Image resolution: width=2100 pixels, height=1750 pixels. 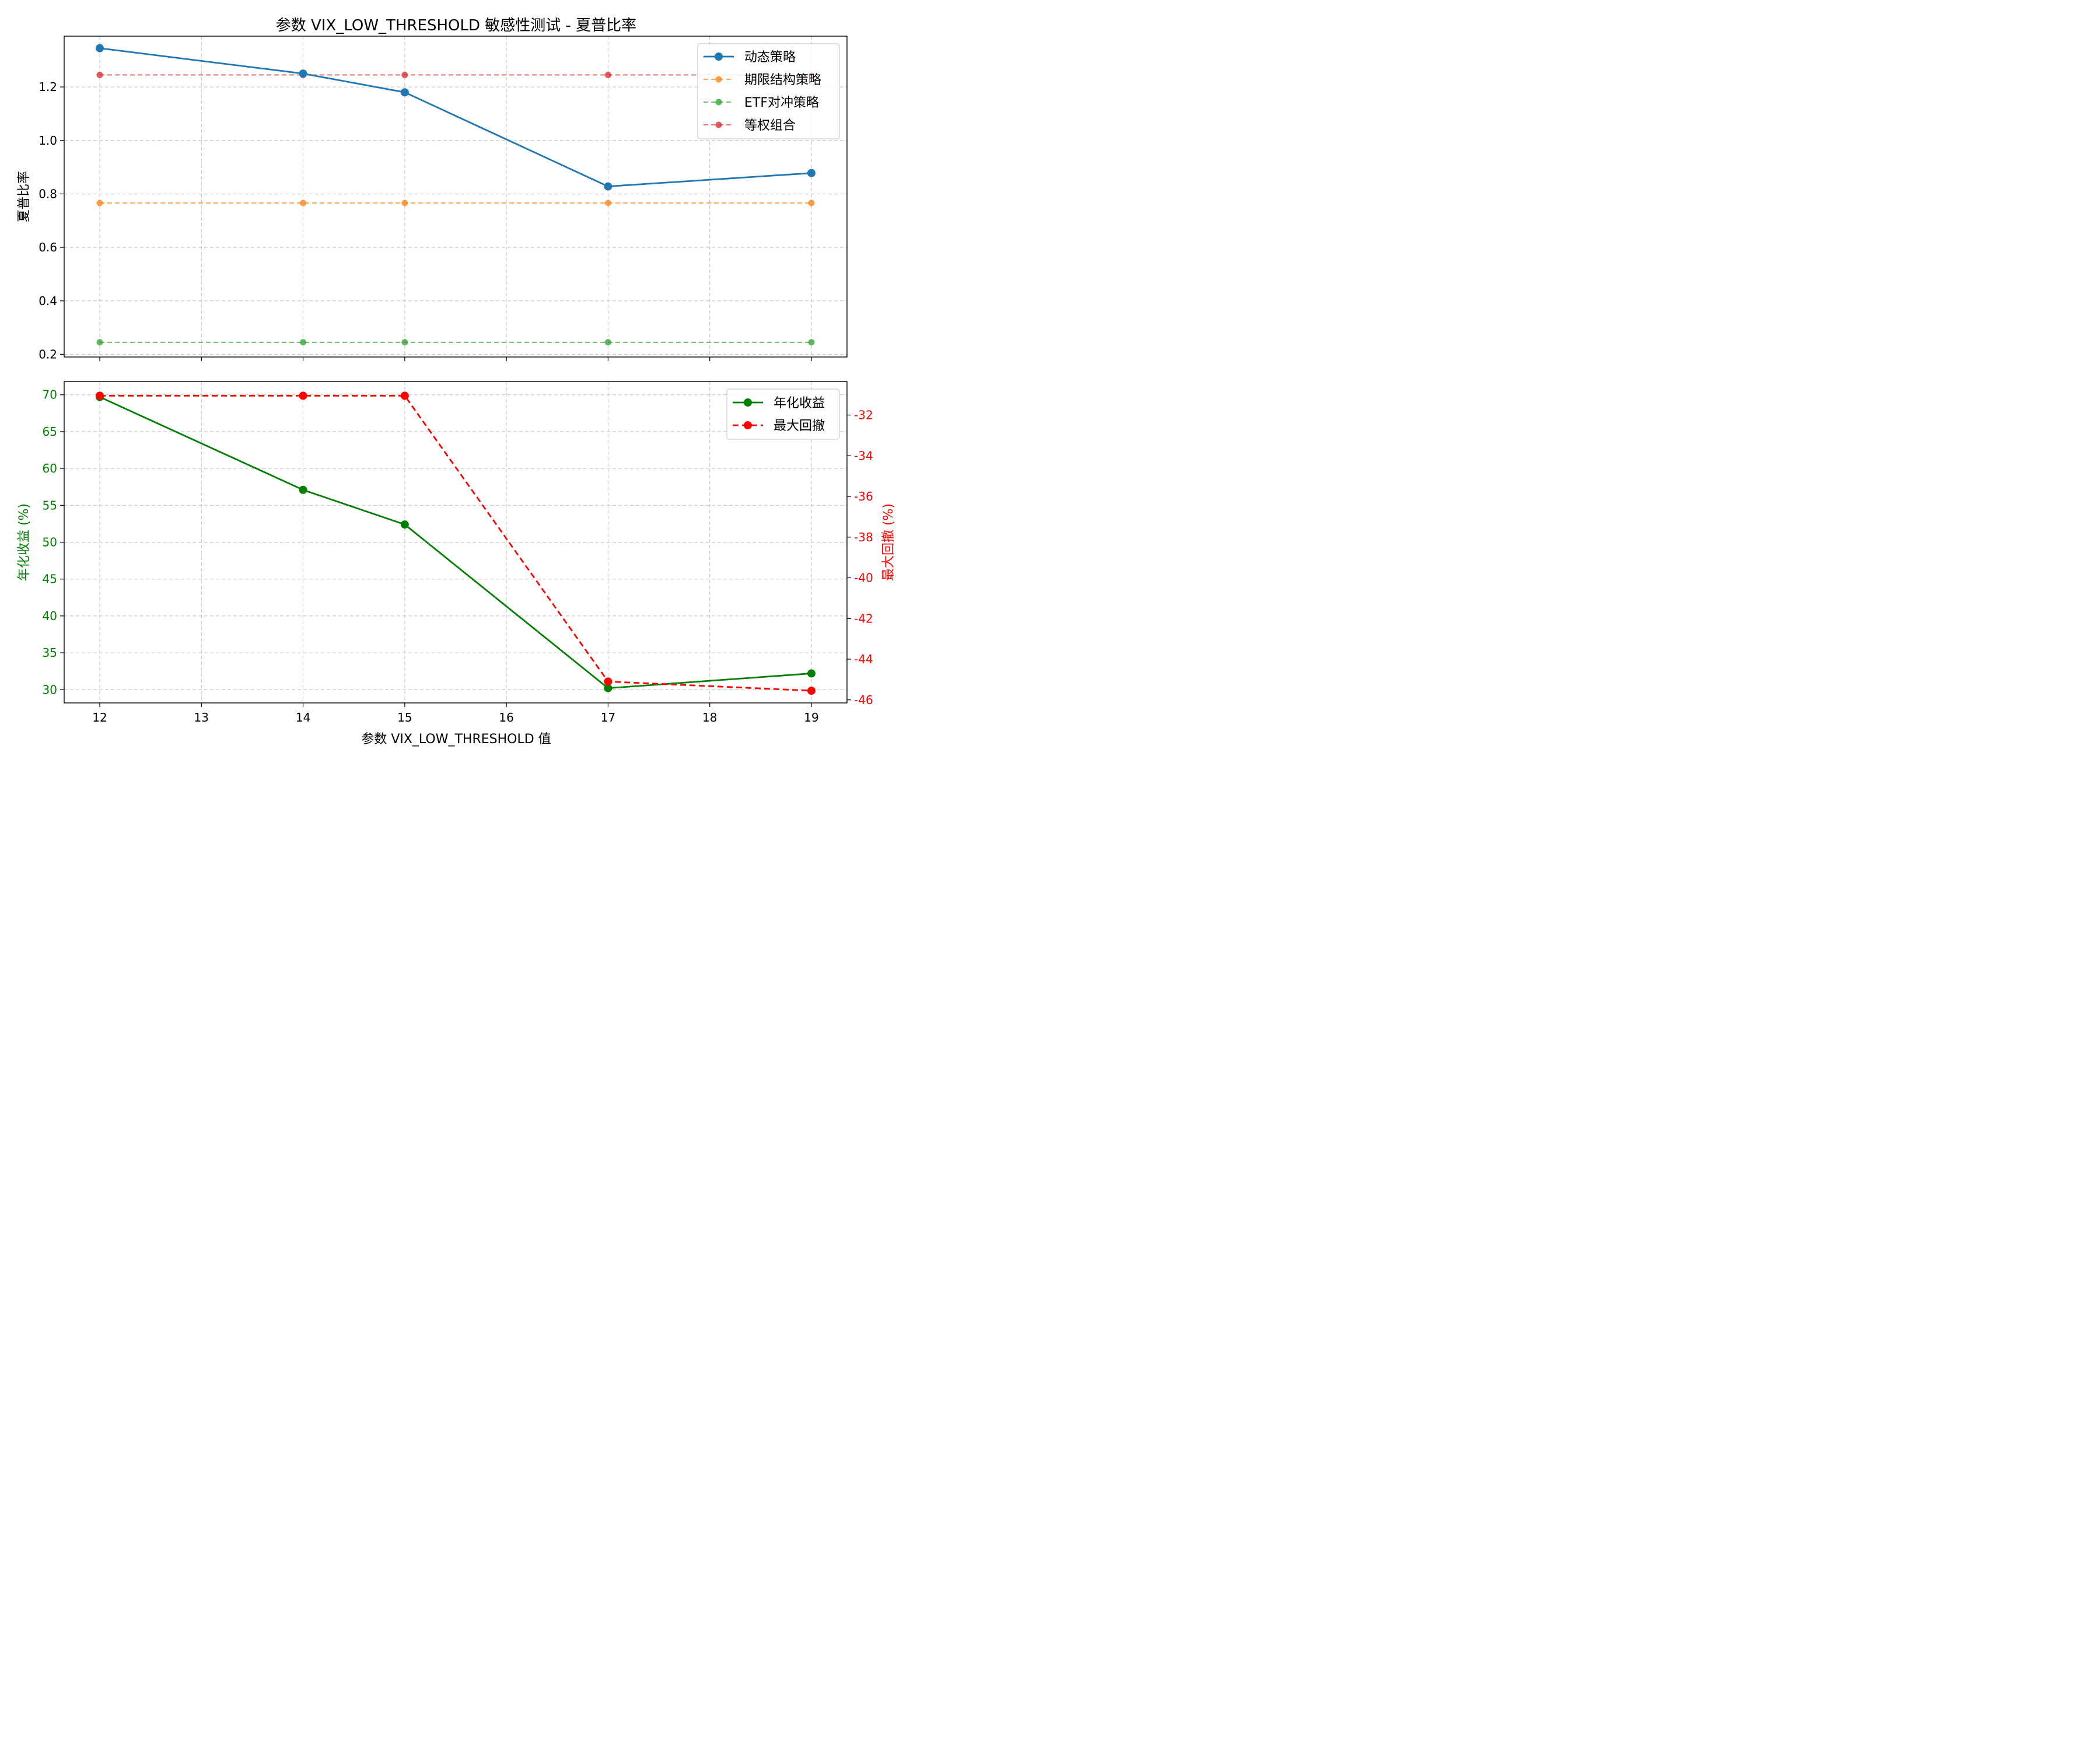 I want to click on bottom-right-y-tick-label: -40, so click(x=863, y=578).